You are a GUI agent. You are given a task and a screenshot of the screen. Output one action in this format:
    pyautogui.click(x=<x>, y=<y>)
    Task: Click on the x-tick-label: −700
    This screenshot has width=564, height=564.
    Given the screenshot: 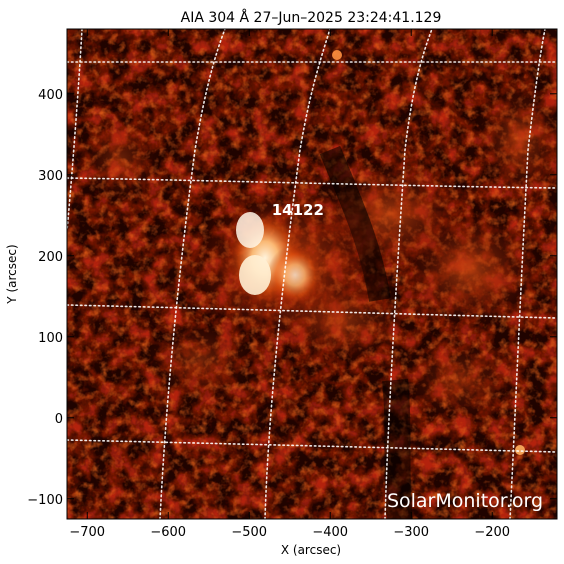 What is the action you would take?
    pyautogui.click(x=87, y=532)
    